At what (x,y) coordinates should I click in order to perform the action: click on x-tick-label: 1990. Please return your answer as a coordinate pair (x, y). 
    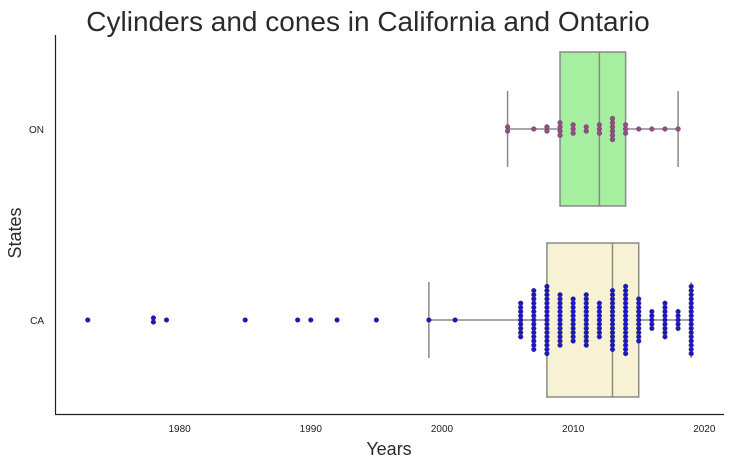
    Looking at the image, I should click on (311, 429).